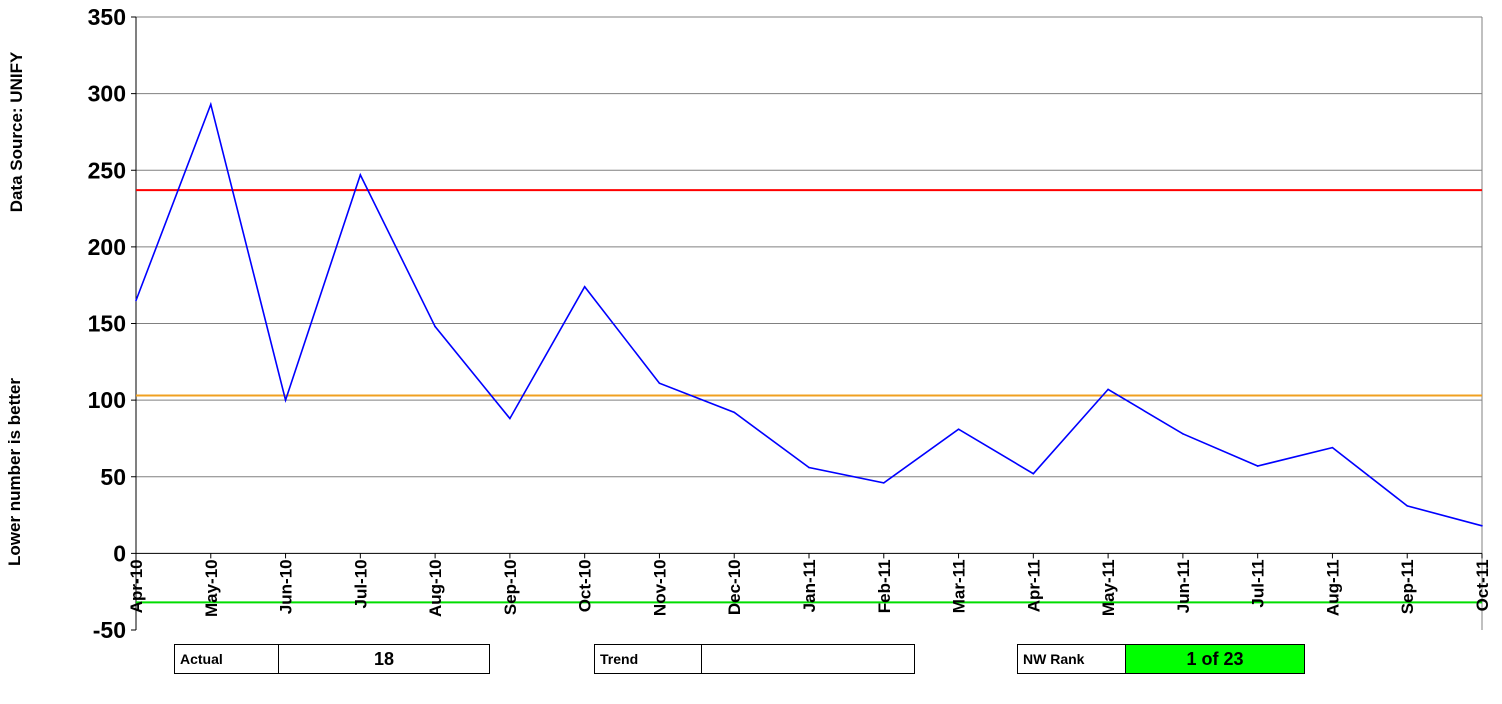 This screenshot has width=1502, height=704. I want to click on y-tick-label: 300, so click(107, 94).